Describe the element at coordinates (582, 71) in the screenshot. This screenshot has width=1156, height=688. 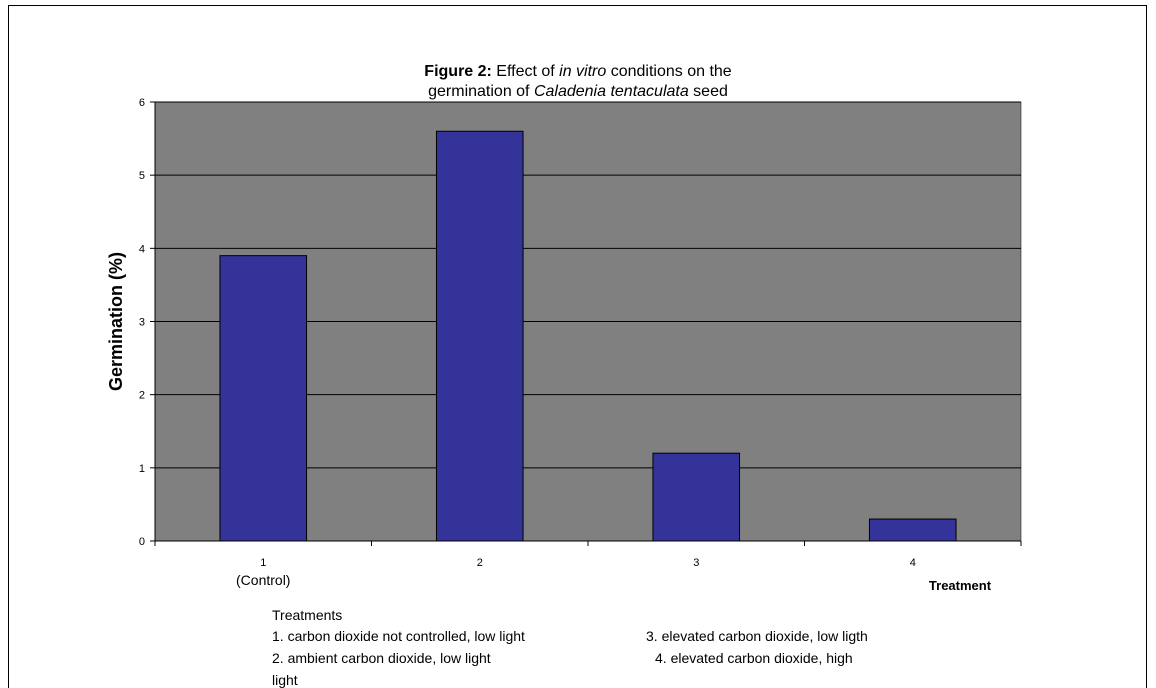
I see `title-part: in vitro` at that location.